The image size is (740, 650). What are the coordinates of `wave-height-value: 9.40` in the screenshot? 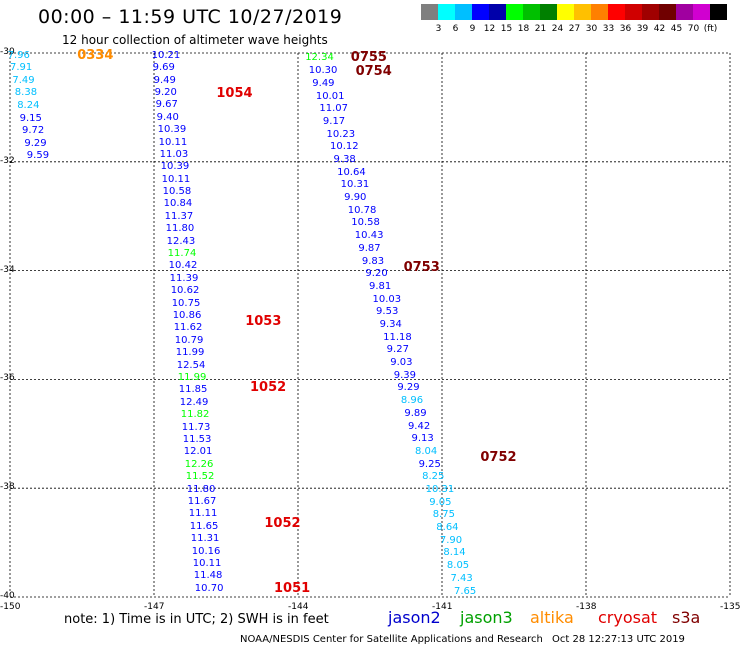 It's located at (167, 117).